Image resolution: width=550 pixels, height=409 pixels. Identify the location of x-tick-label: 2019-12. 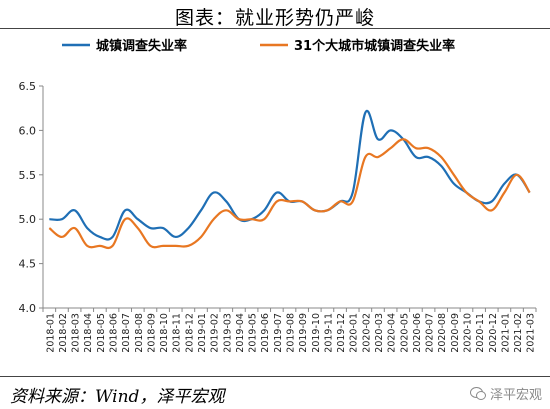
(341, 333).